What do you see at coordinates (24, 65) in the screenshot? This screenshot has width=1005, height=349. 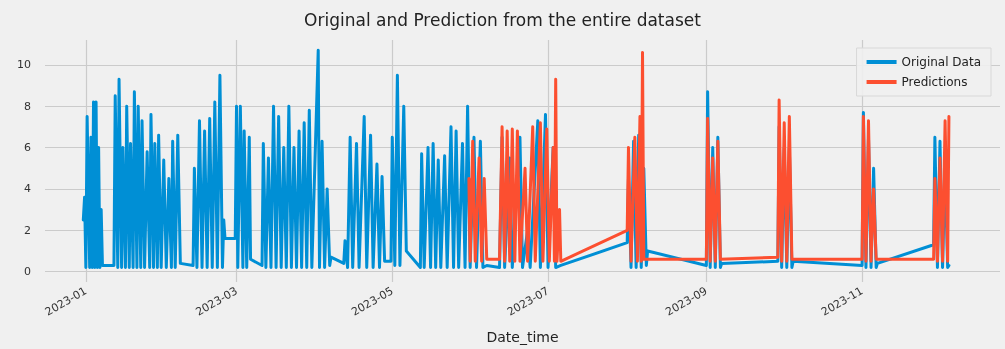 I see `y-tick-label: 10` at bounding box center [24, 65].